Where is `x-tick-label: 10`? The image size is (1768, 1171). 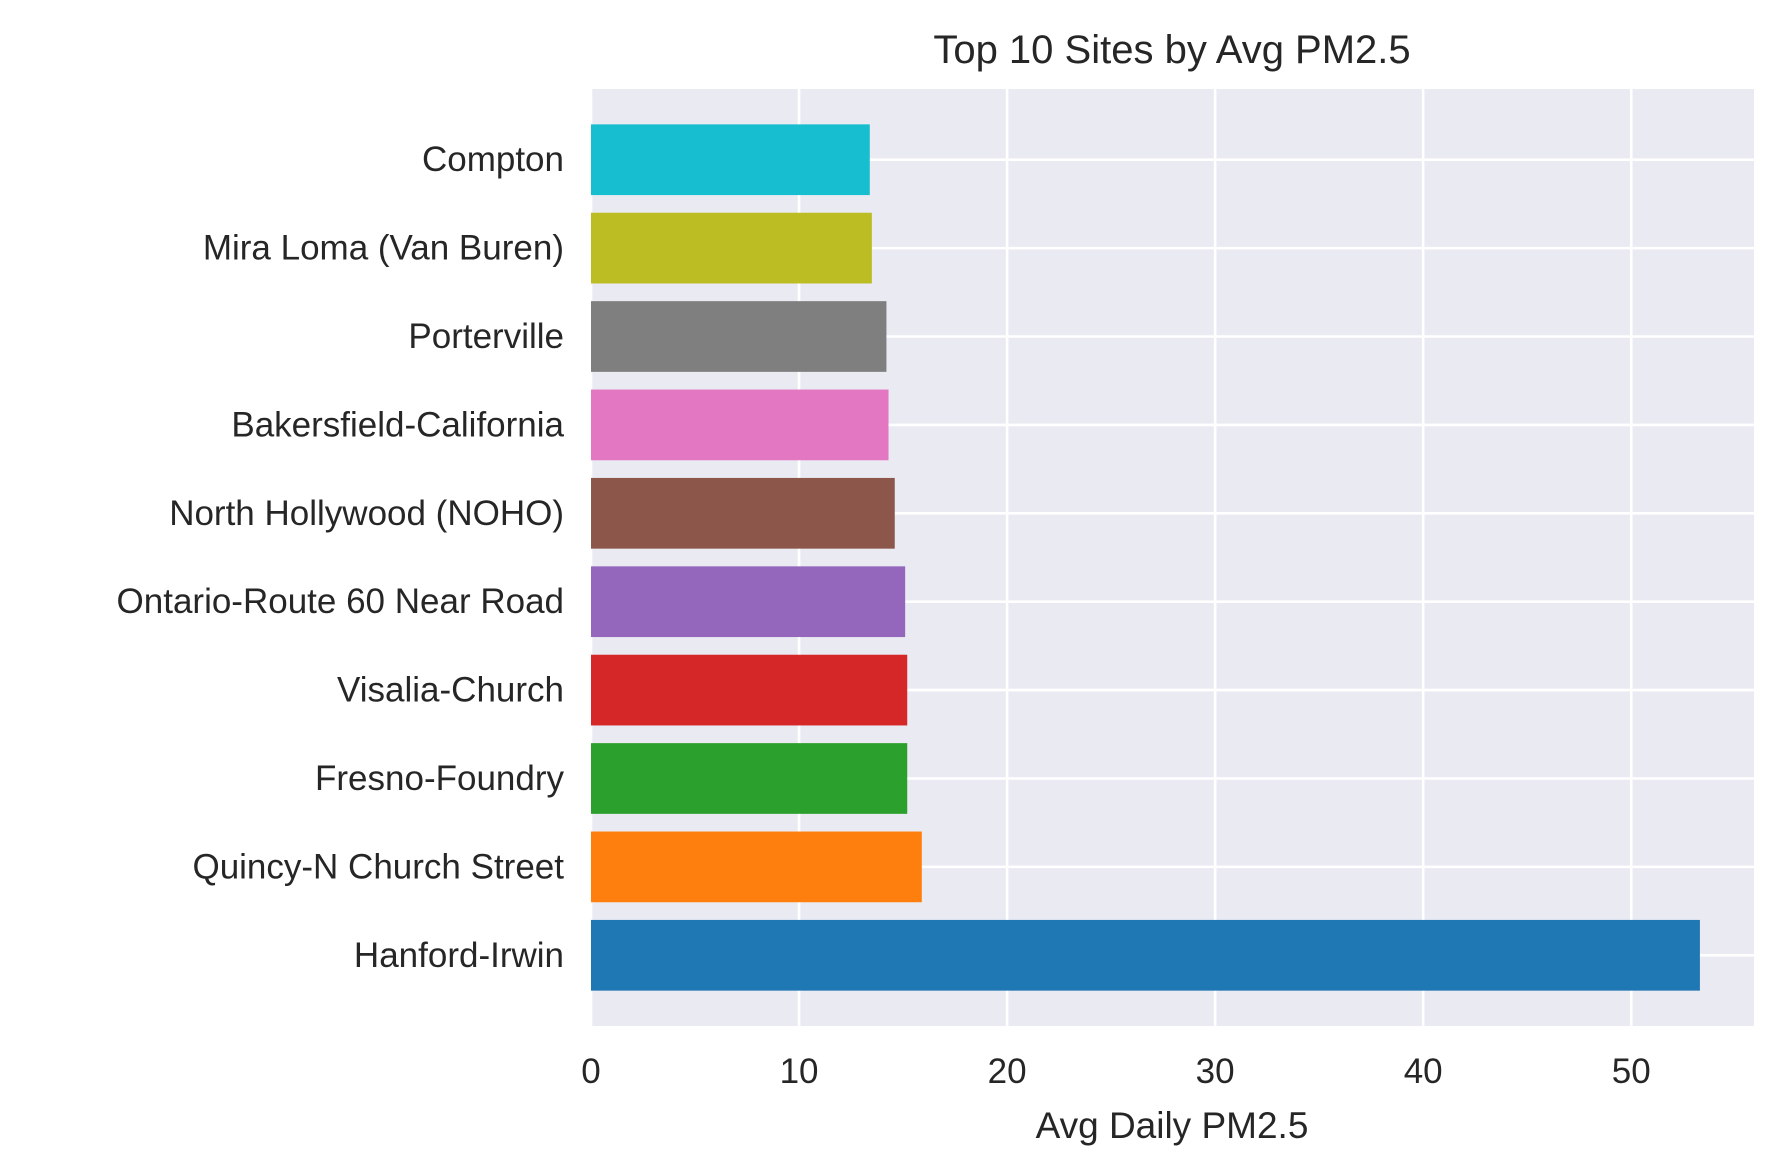 x-tick-label: 10 is located at coordinates (799, 1071).